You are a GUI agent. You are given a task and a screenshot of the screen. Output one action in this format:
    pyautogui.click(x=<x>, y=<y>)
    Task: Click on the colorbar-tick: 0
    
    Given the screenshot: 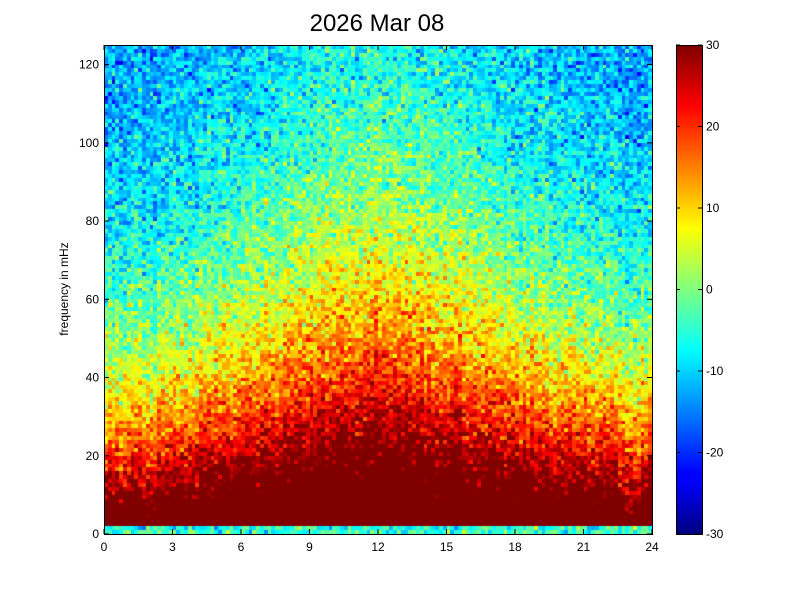 What is the action you would take?
    pyautogui.click(x=694, y=290)
    